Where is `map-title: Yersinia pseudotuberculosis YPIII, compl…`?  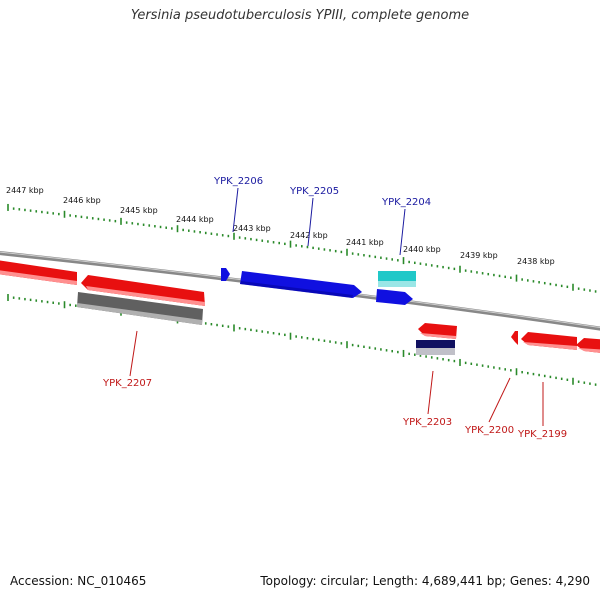 map-title: Yersinia pseudotuberculosis YPIII, compl… is located at coordinates (300, 15).